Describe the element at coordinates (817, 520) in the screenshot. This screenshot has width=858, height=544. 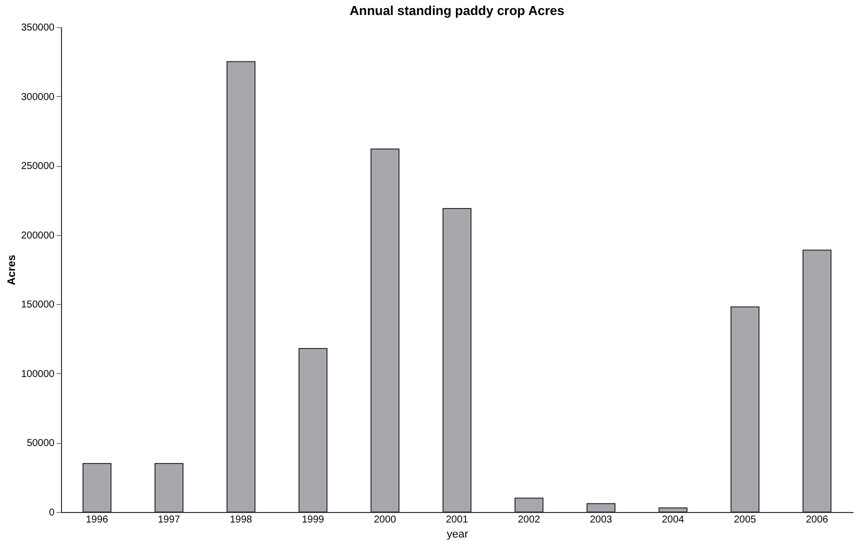
I see `x-tick-label: 2006` at that location.